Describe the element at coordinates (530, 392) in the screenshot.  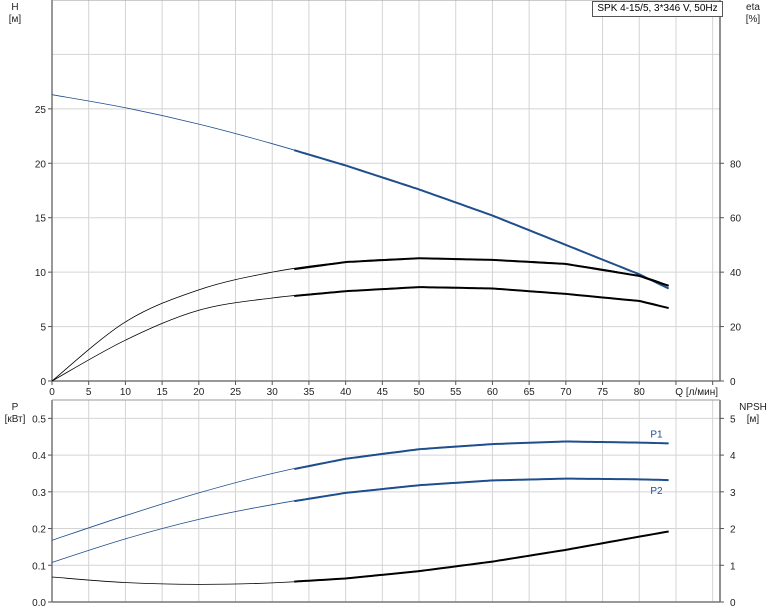
I see `x-tick-label: 65` at that location.